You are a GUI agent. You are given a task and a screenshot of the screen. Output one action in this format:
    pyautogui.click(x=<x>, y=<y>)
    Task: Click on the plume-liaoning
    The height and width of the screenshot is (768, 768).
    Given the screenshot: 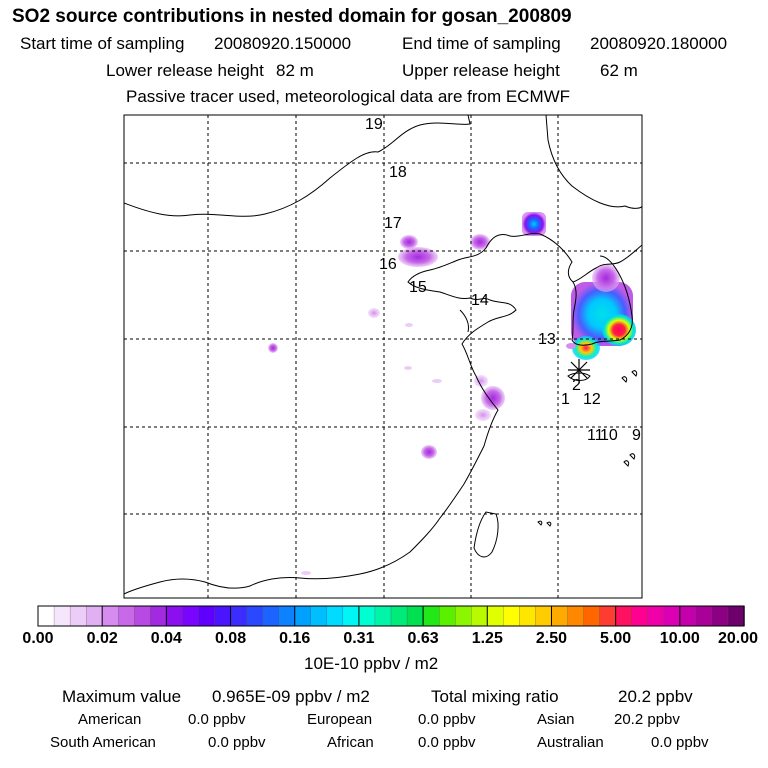 What is the action you would take?
    pyautogui.click(x=480, y=242)
    